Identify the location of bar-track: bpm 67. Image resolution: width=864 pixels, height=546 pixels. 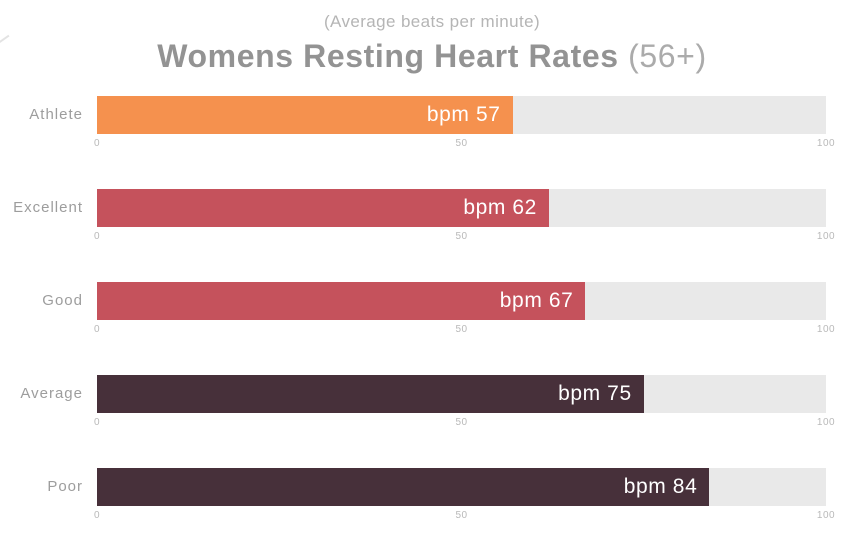
(461, 301).